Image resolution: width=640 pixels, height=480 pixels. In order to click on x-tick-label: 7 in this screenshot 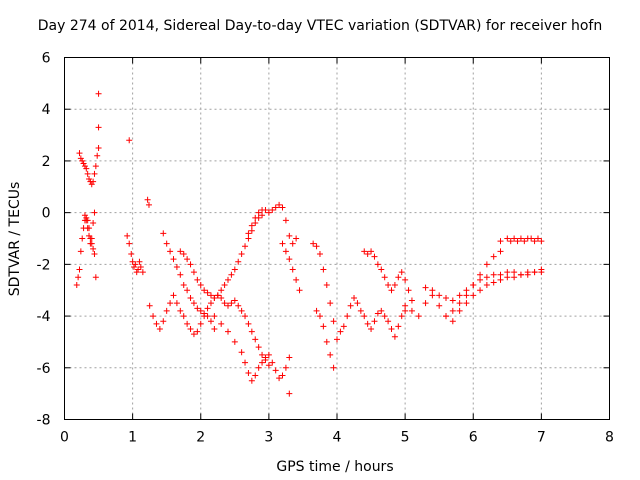, I will do `click(541, 438)`.